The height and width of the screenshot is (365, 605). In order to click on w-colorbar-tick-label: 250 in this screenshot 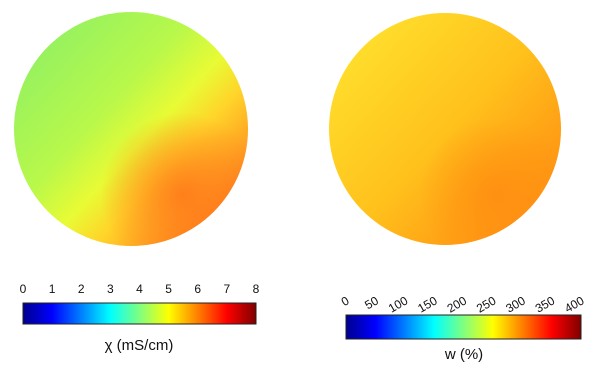, I will do `click(486, 304)`.